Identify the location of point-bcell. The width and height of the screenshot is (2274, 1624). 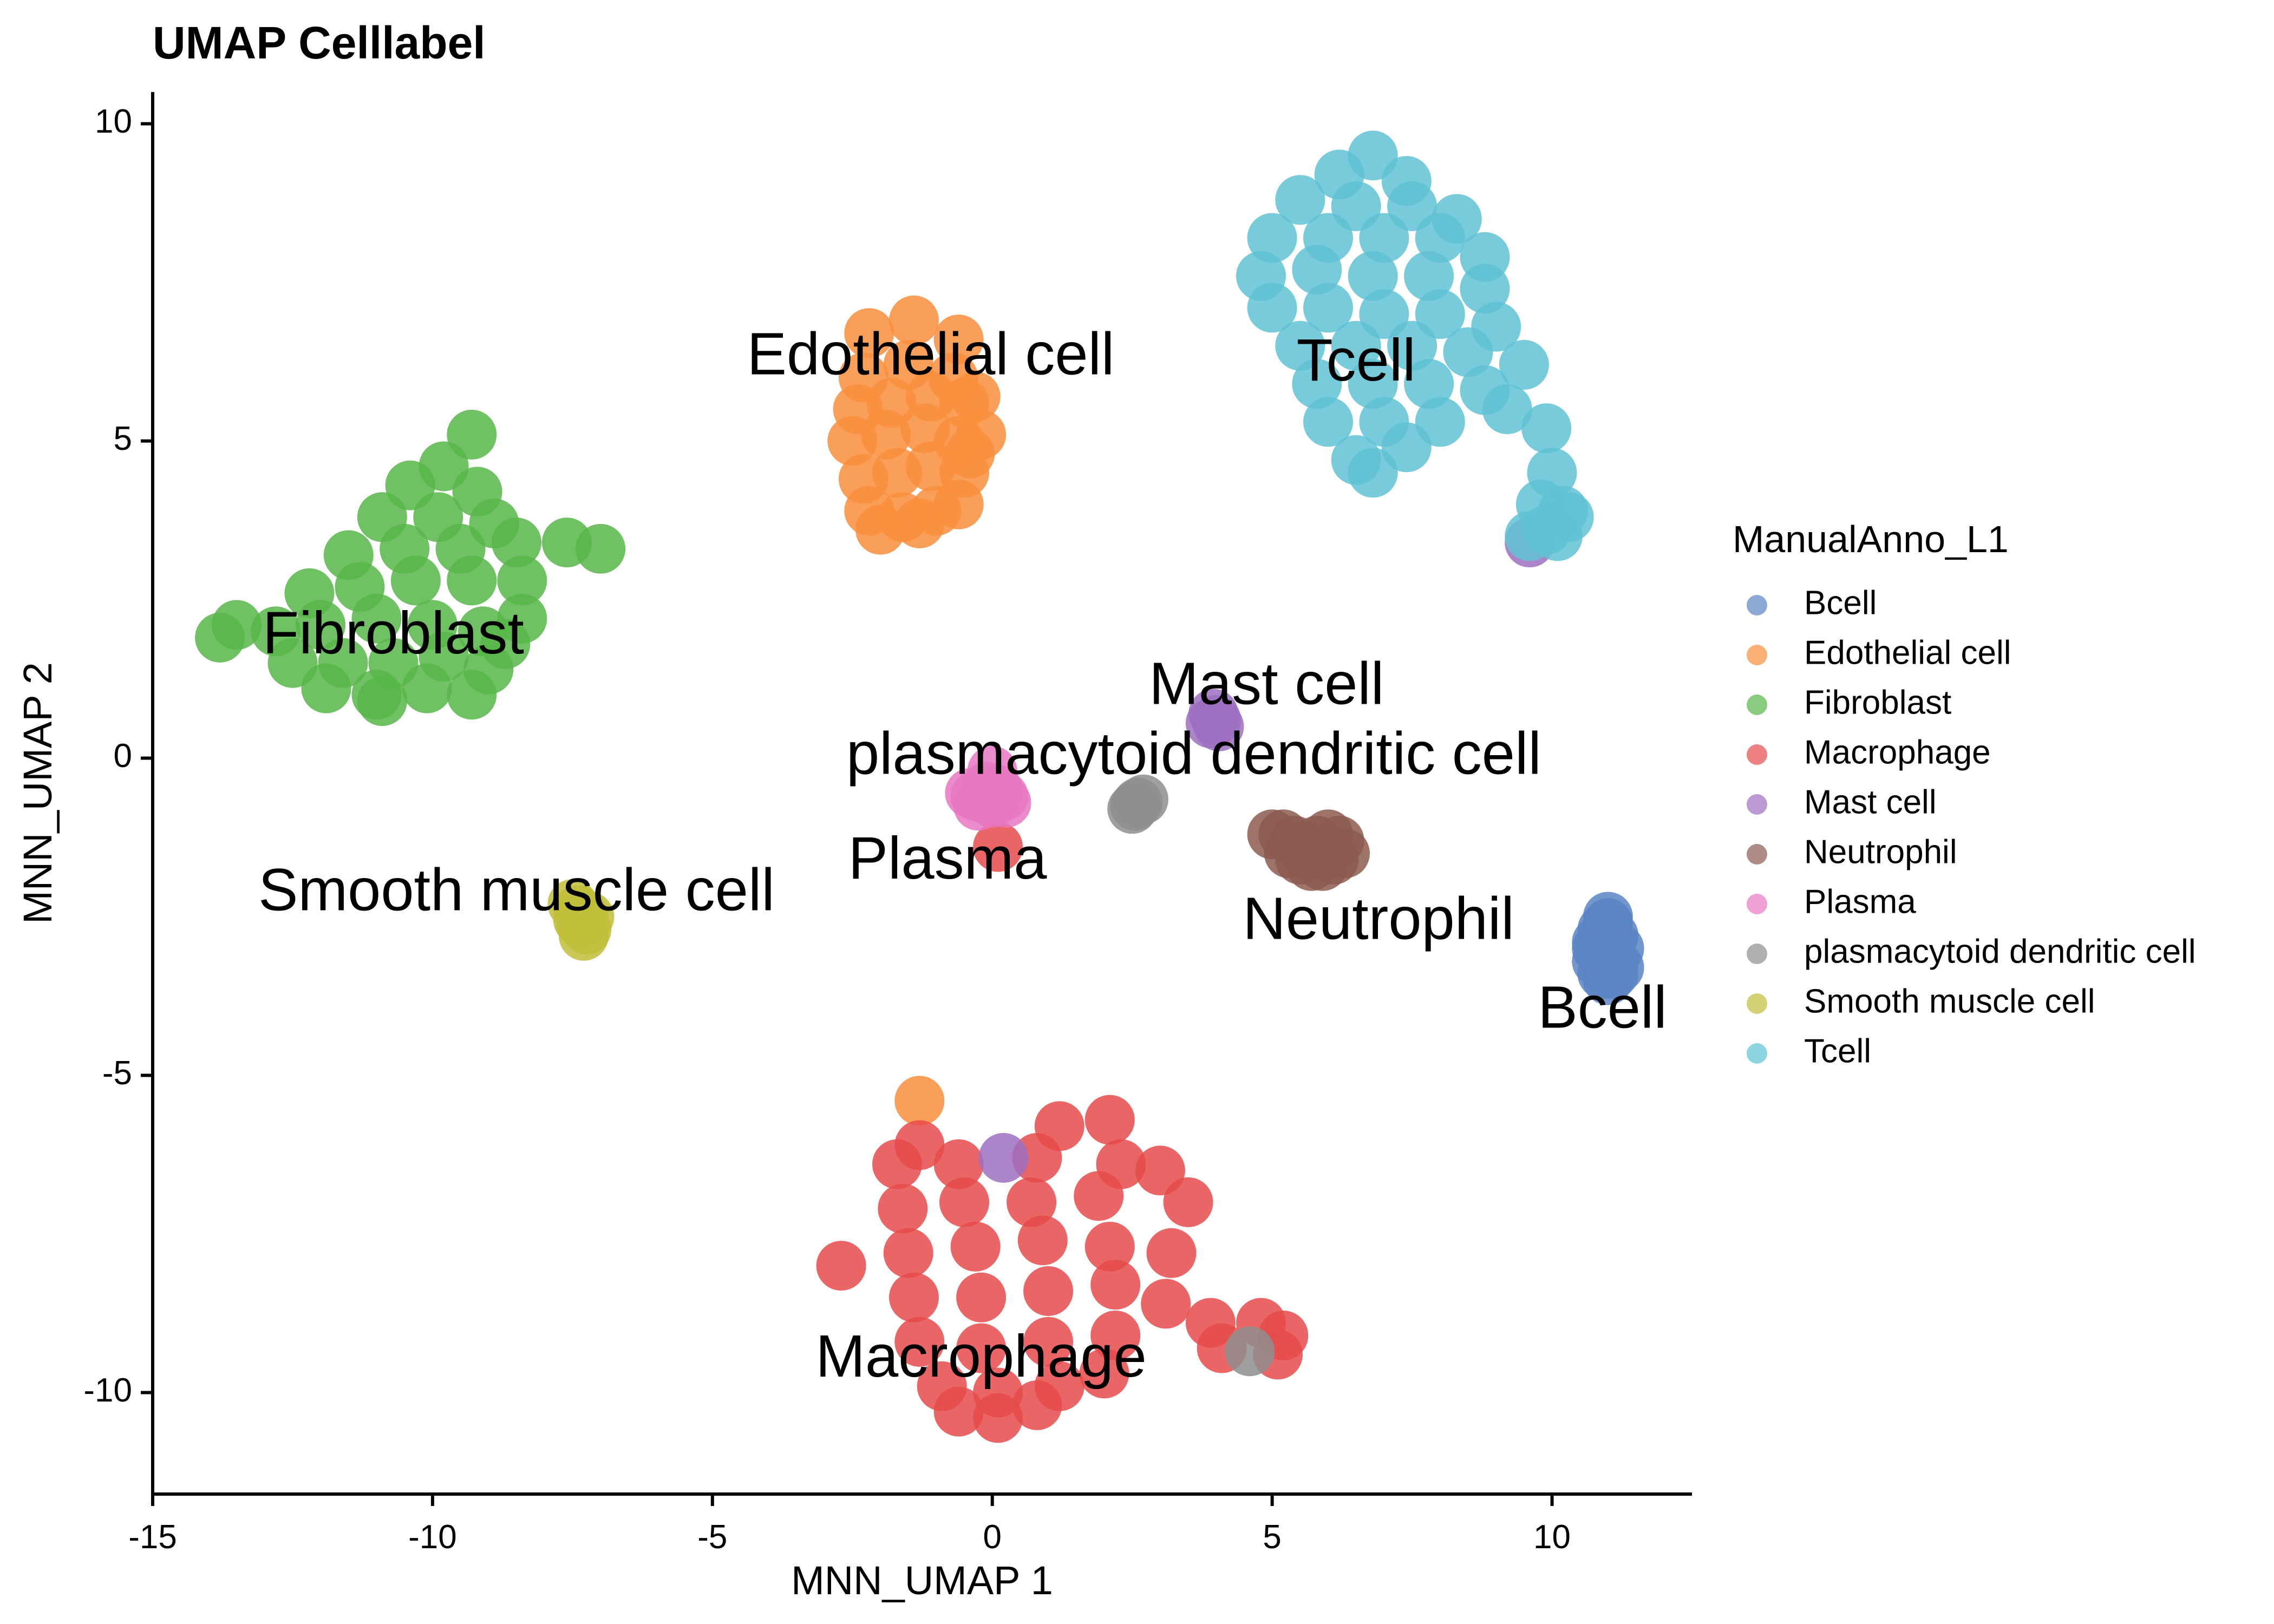
(1608, 923).